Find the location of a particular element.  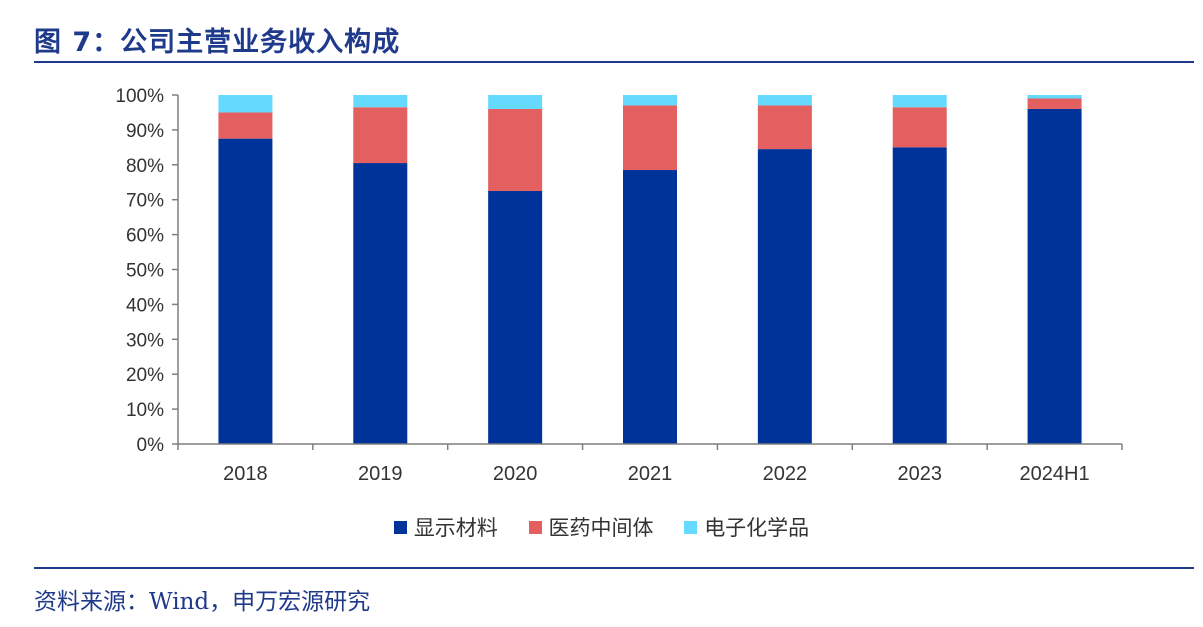

x-tick-label: 2024H1 is located at coordinates (1055, 474).